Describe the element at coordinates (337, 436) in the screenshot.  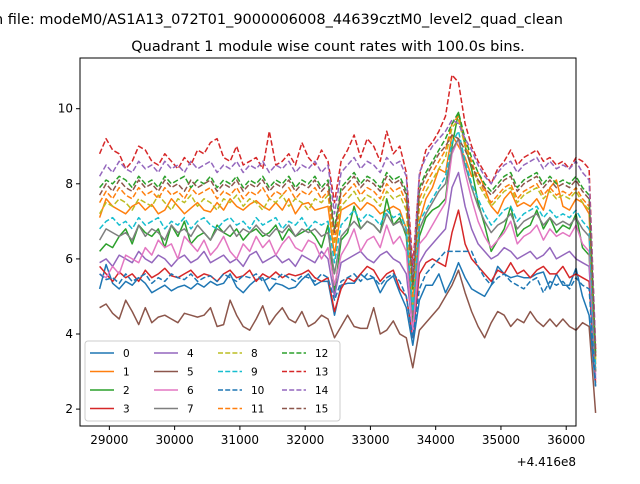
I see `x-axis-ticks: 29000 30000 31000 32000 33000 34000 35000 36000` at that location.